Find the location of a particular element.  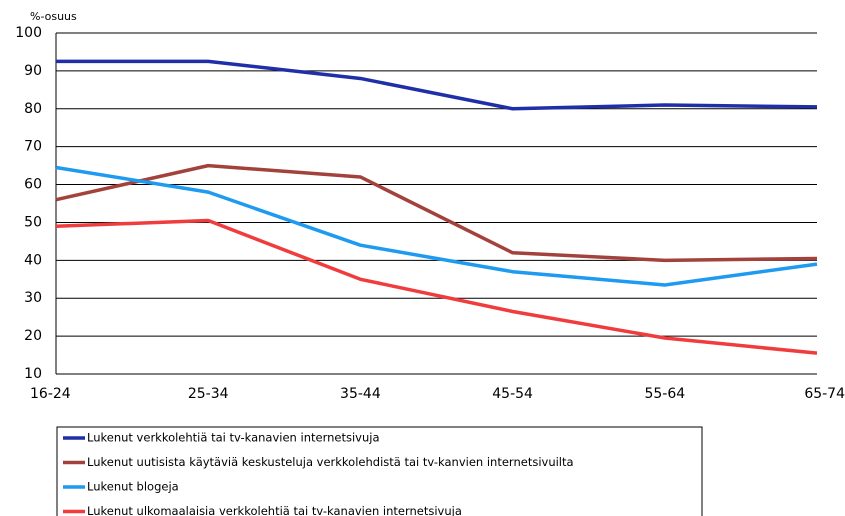

y-tick-label: 80 is located at coordinates (33, 109).